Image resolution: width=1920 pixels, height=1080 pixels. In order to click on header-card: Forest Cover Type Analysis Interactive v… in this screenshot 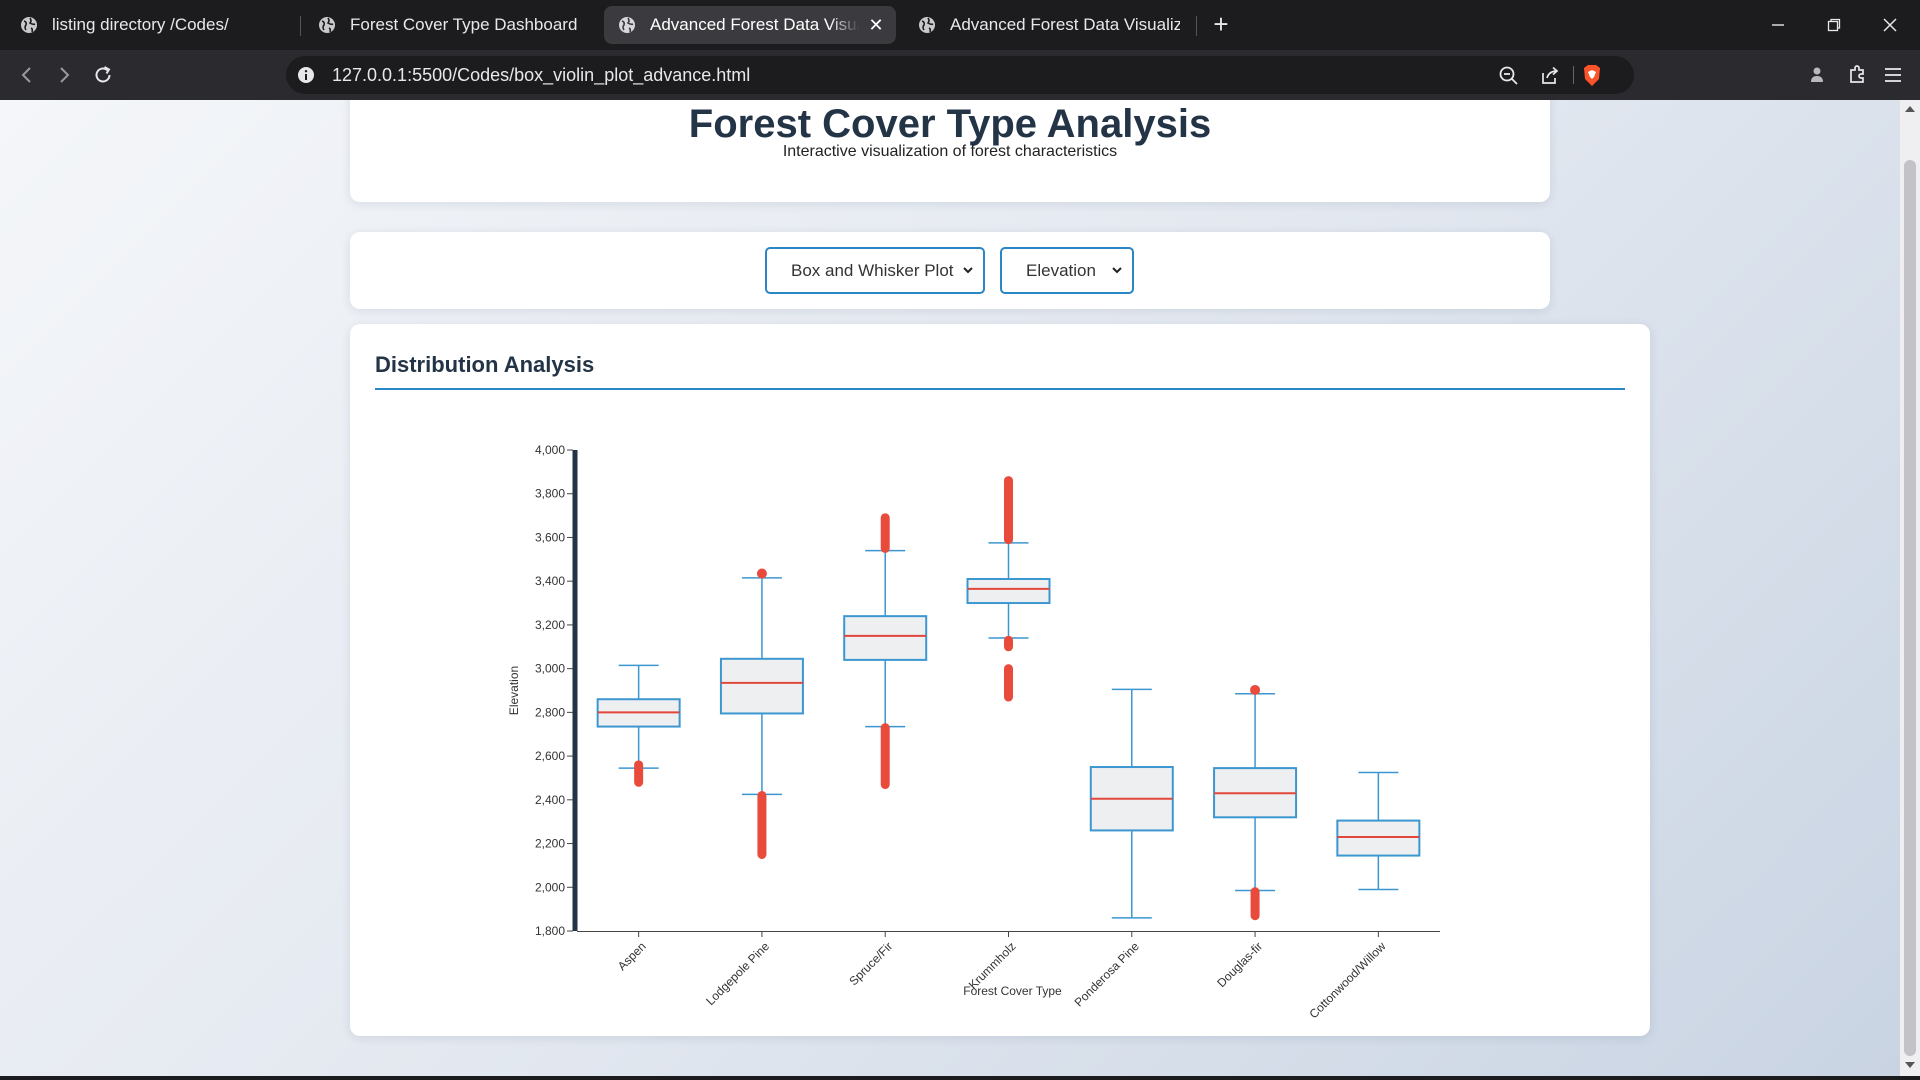, I will do `click(950, 151)`.